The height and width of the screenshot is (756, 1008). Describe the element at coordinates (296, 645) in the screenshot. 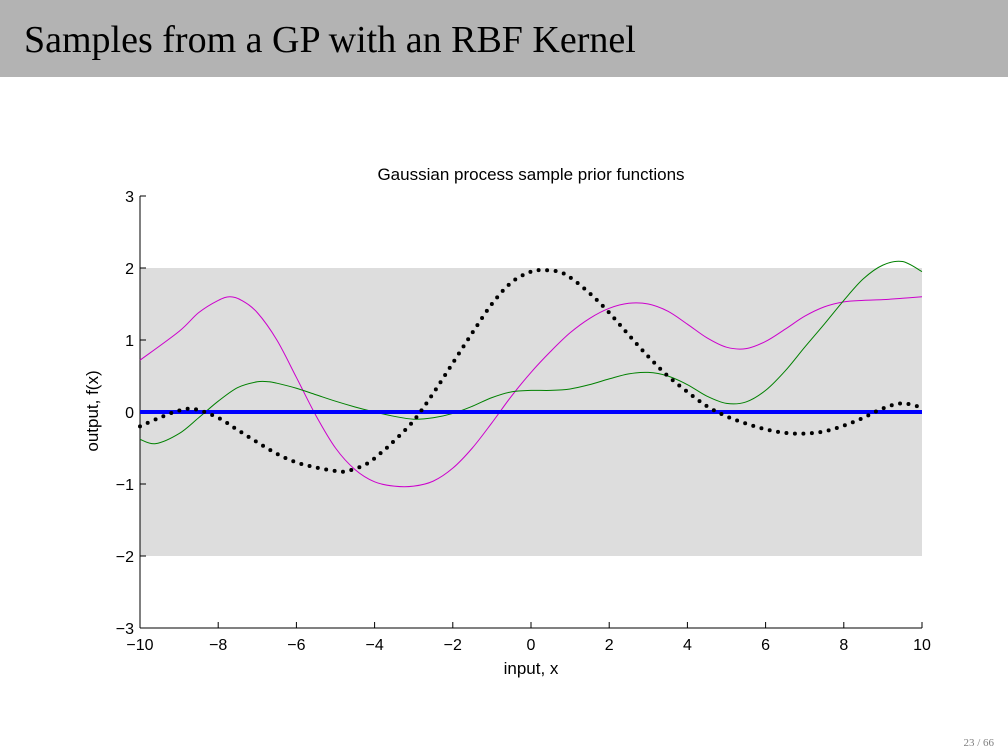

I see `x-tick-label: −6` at that location.